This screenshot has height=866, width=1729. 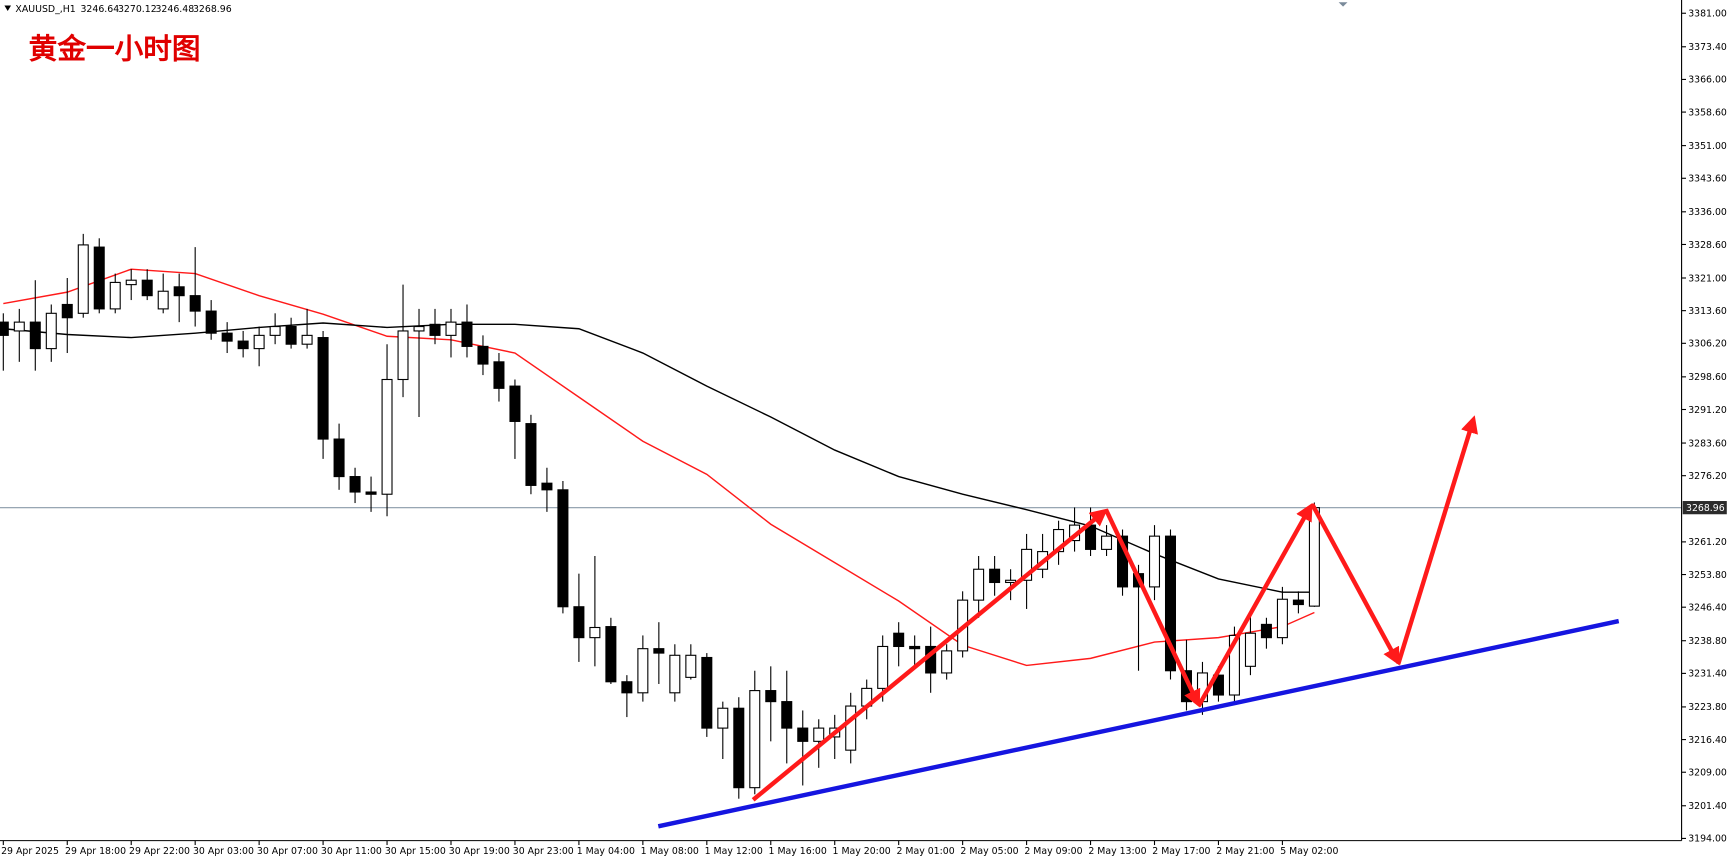 I want to click on x-tick-label: 29 Apr 22:00, so click(x=159, y=851).